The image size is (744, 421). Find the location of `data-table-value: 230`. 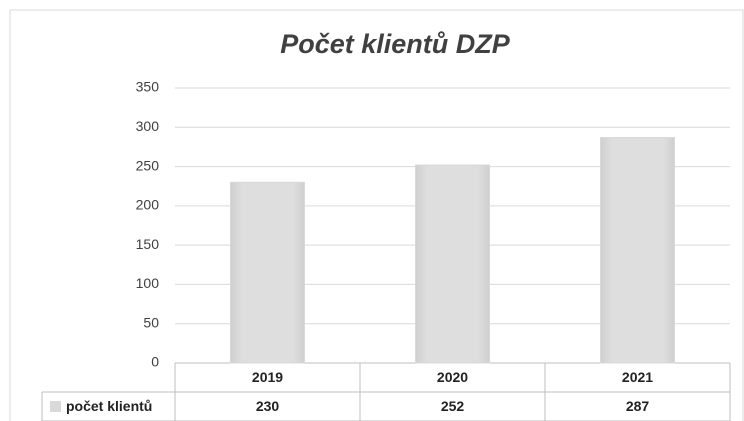

data-table-value: 230 is located at coordinates (268, 406).